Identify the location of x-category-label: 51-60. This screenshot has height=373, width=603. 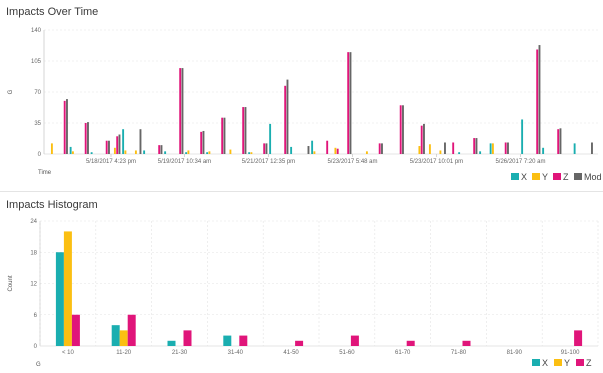
(347, 353).